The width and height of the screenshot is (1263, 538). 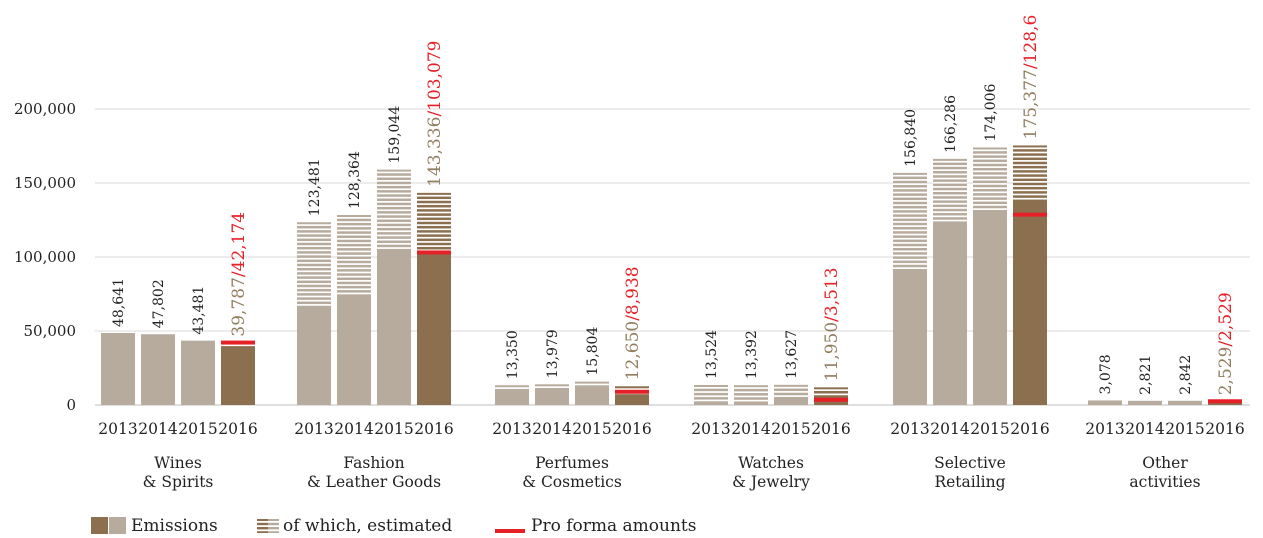 What do you see at coordinates (911, 138) in the screenshot?
I see `value-label: 156,840` at bounding box center [911, 138].